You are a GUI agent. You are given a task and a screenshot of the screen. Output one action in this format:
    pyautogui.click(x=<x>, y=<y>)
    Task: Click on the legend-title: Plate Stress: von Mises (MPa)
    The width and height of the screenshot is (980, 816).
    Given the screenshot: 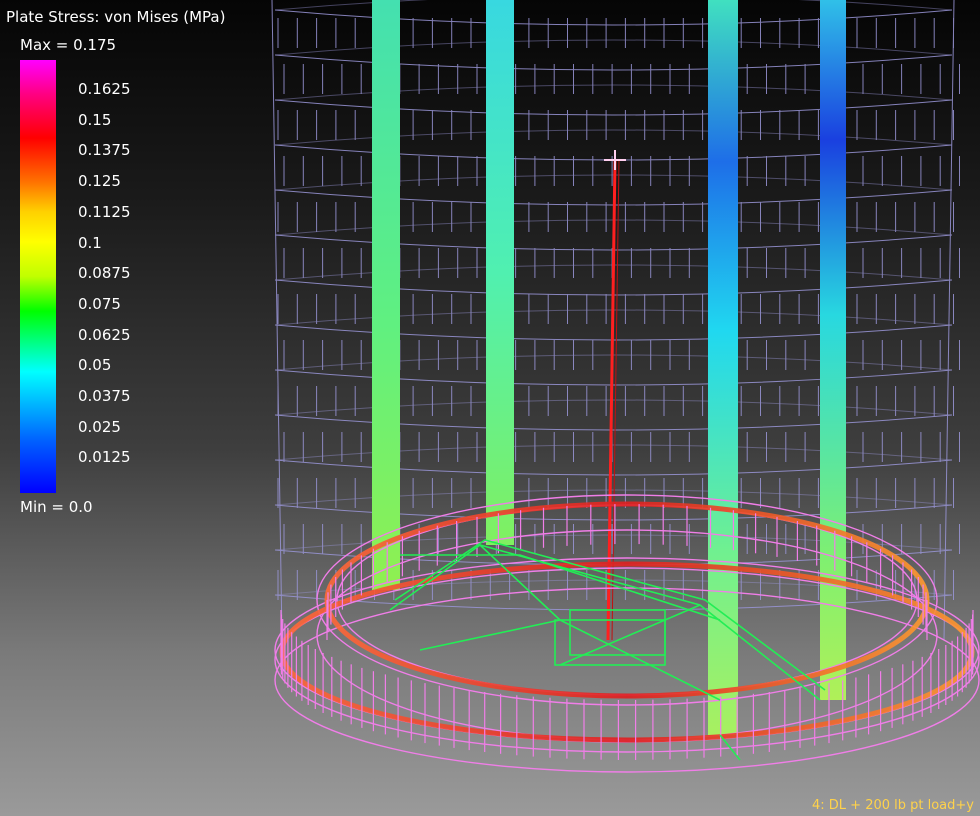 What is the action you would take?
    pyautogui.click(x=116, y=17)
    